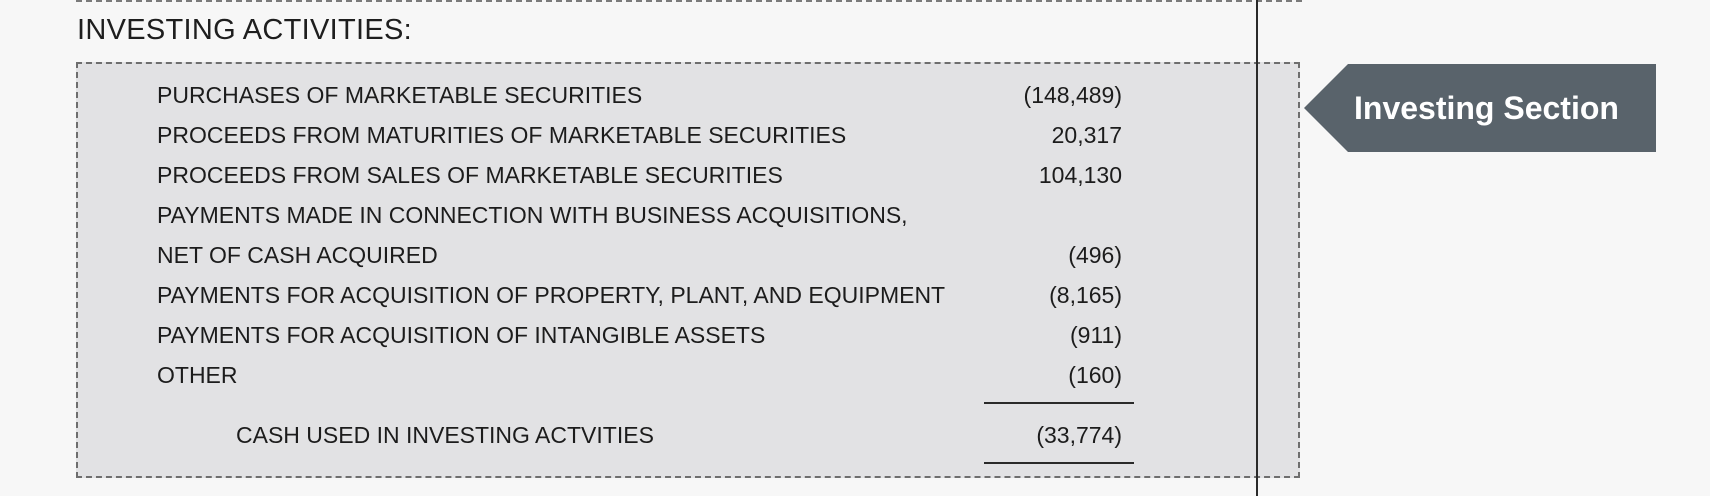 This screenshot has height=496, width=1710. Describe the element at coordinates (689, 1) in the screenshot. I see `top-section-border` at that location.